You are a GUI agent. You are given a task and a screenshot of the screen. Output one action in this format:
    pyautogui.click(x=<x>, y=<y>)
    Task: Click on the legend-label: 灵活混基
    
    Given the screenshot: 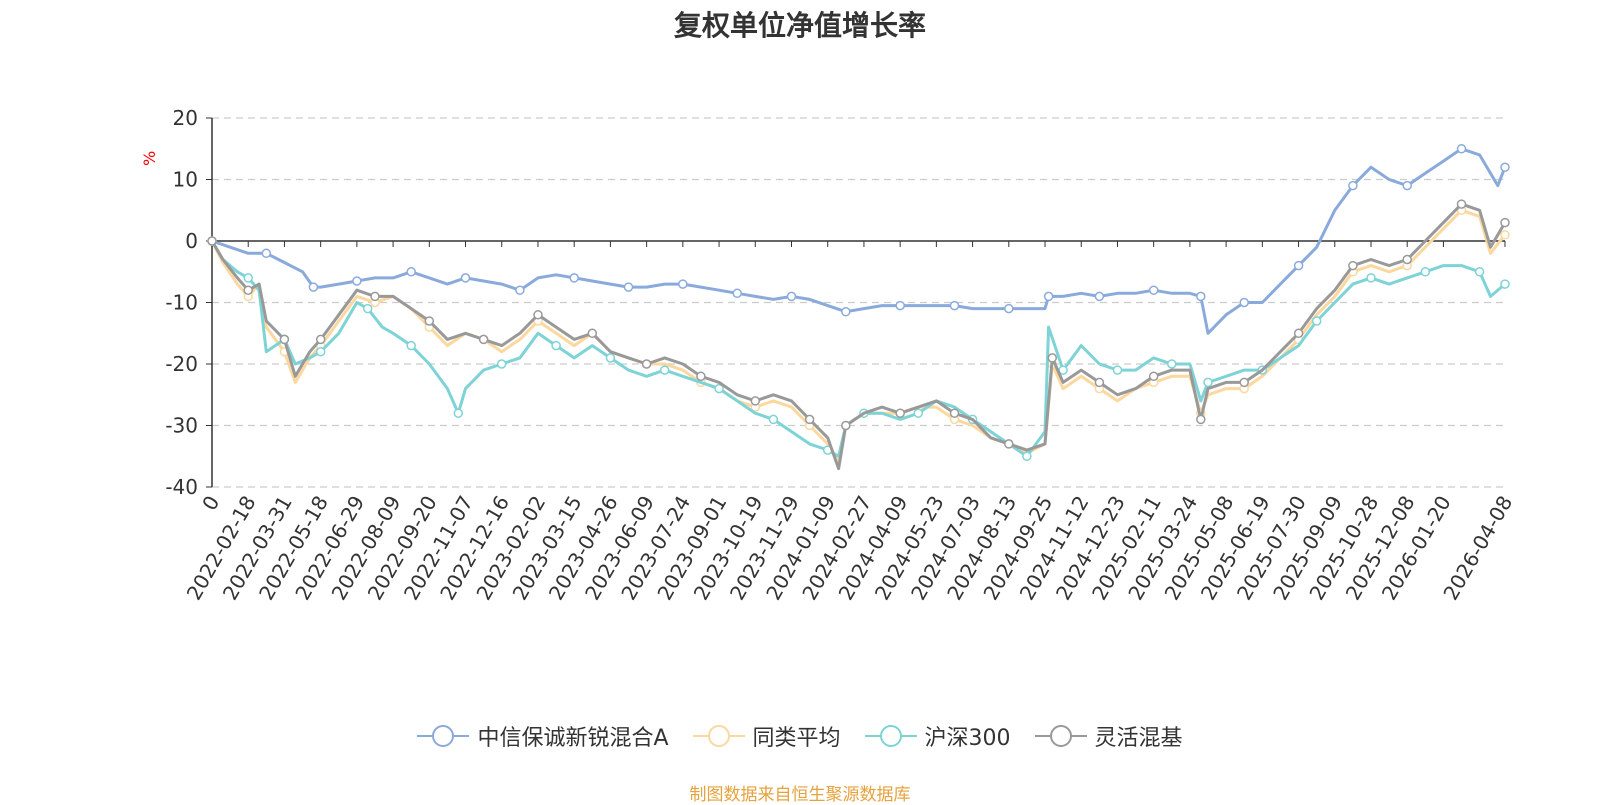 What is the action you would take?
    pyautogui.click(x=1138, y=738)
    